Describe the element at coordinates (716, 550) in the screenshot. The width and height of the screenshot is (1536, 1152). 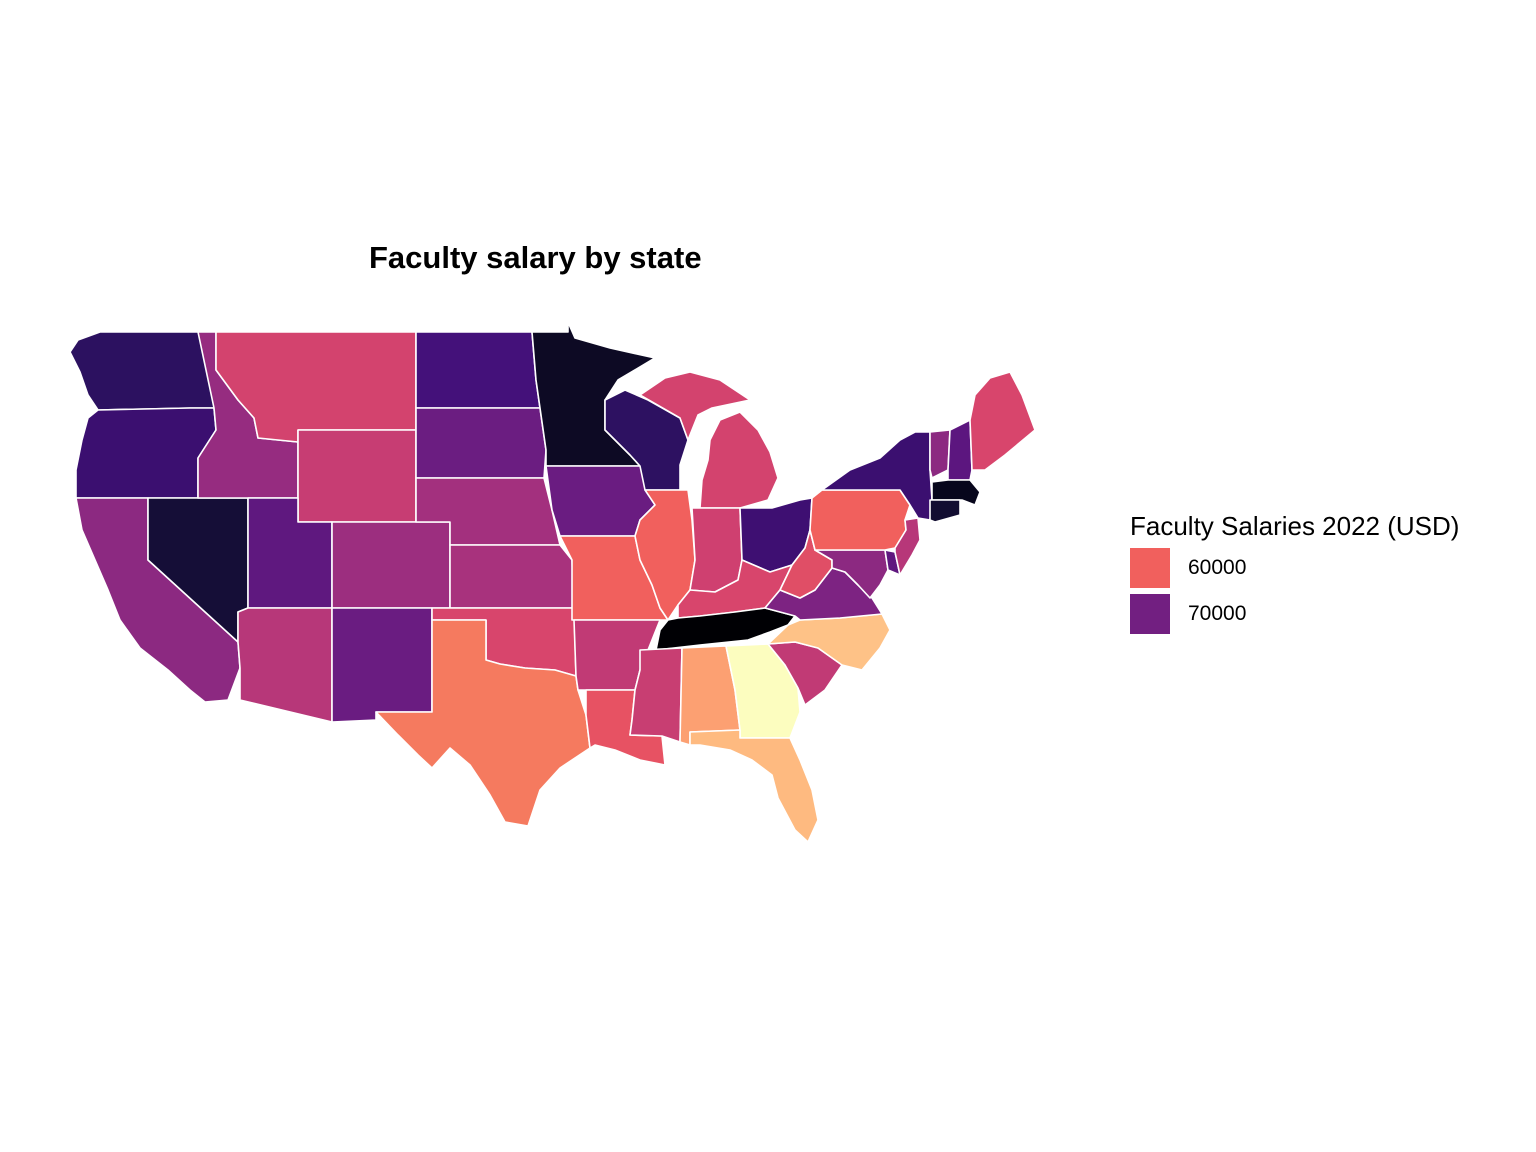
I see `state-in` at that location.